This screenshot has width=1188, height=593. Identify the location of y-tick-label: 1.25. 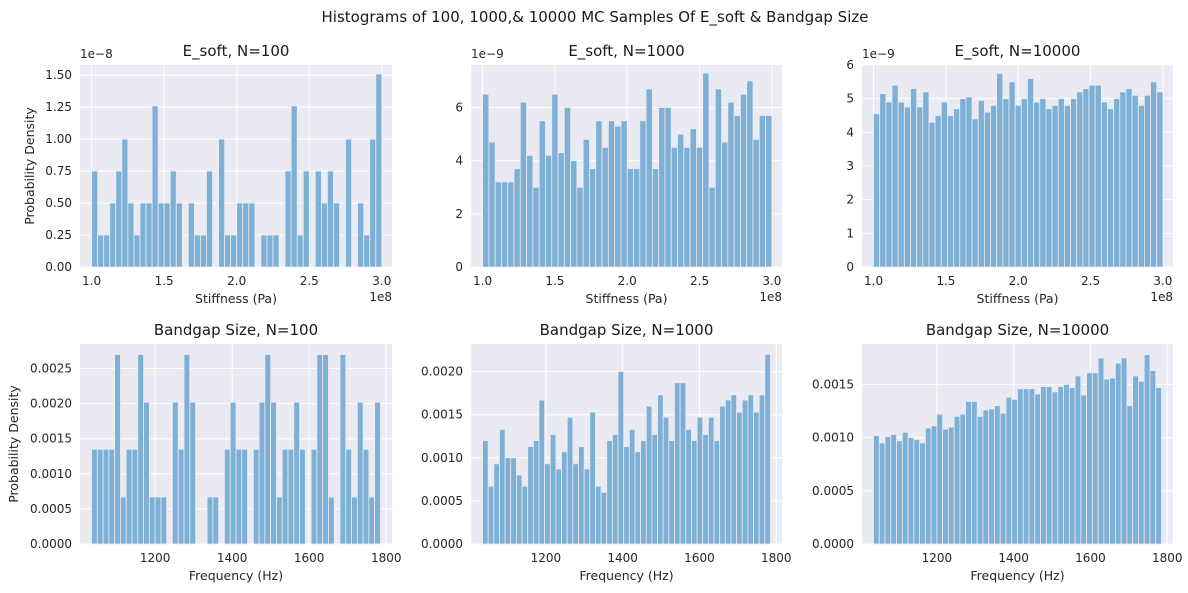
(58, 107).